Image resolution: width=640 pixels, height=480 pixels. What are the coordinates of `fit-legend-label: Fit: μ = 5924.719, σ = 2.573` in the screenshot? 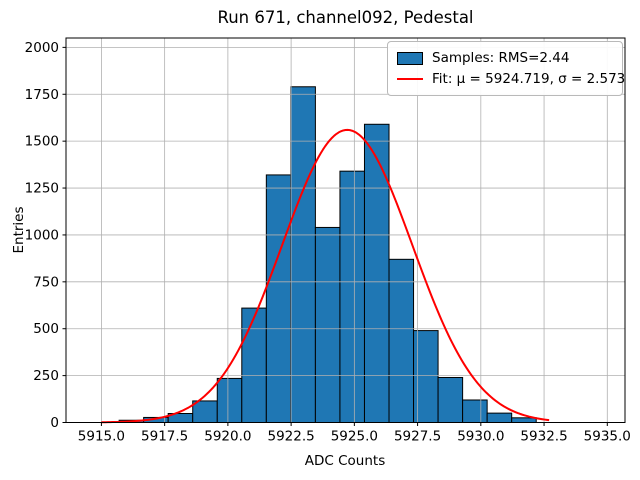 It's located at (529, 78).